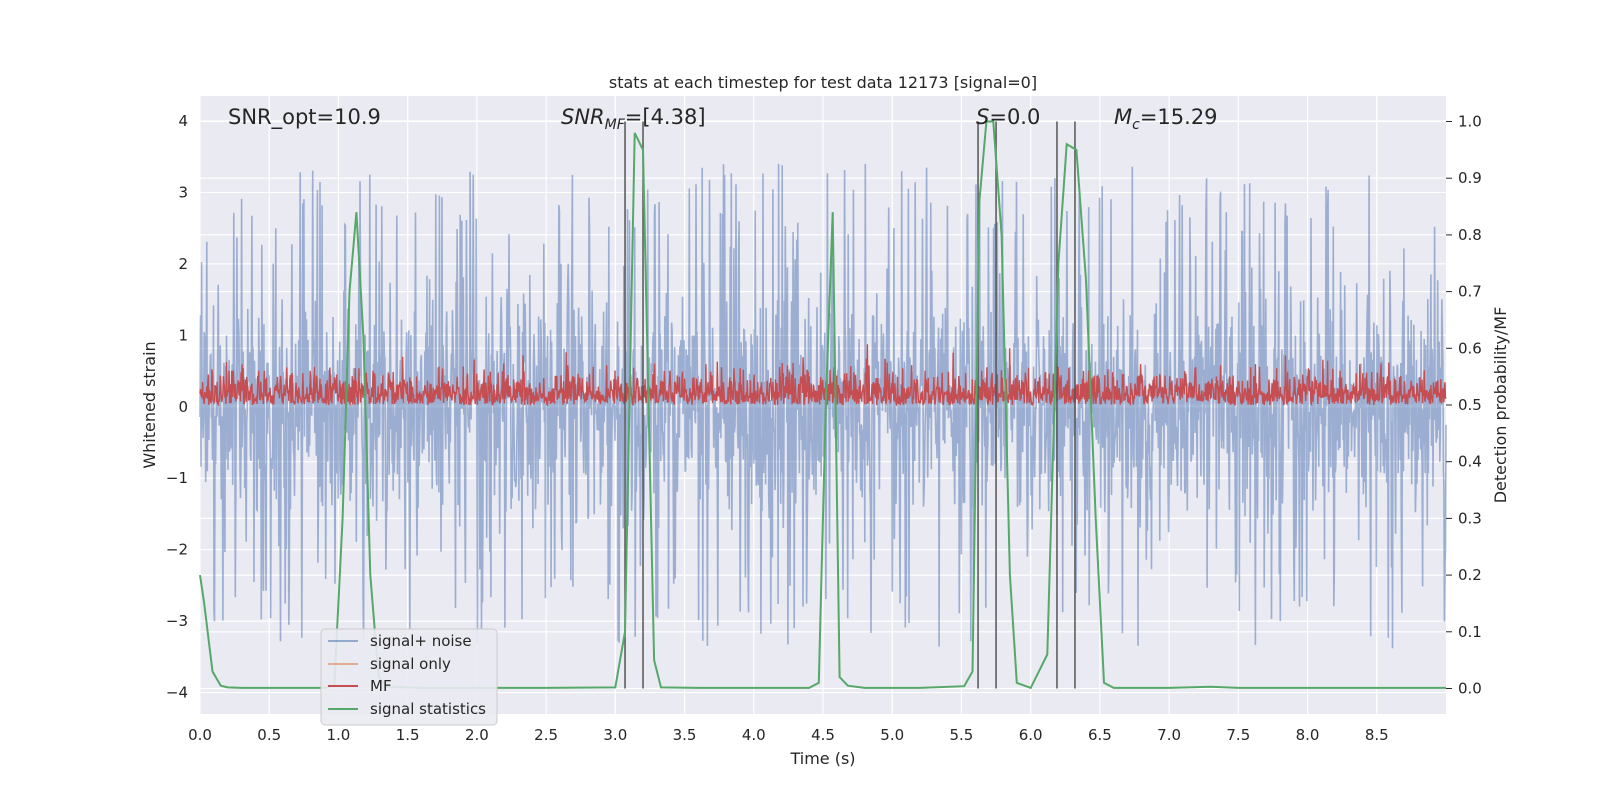 The height and width of the screenshot is (800, 1600). Describe the element at coordinates (823, 735) in the screenshot. I see `x-tick-label: 4.5` at that location.